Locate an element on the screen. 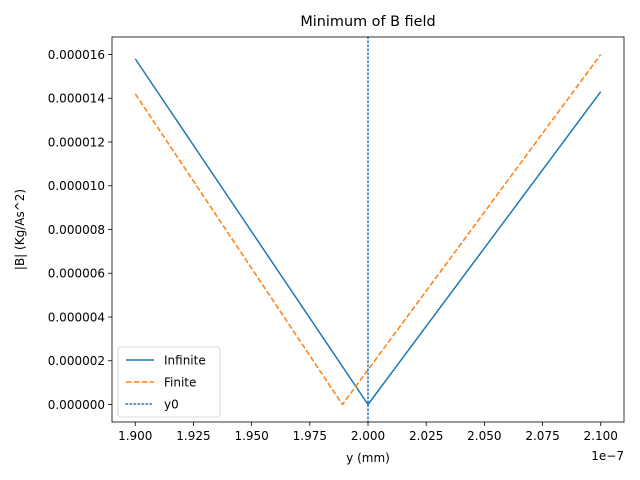  y-tick-label: 0.000010 is located at coordinates (76, 186).